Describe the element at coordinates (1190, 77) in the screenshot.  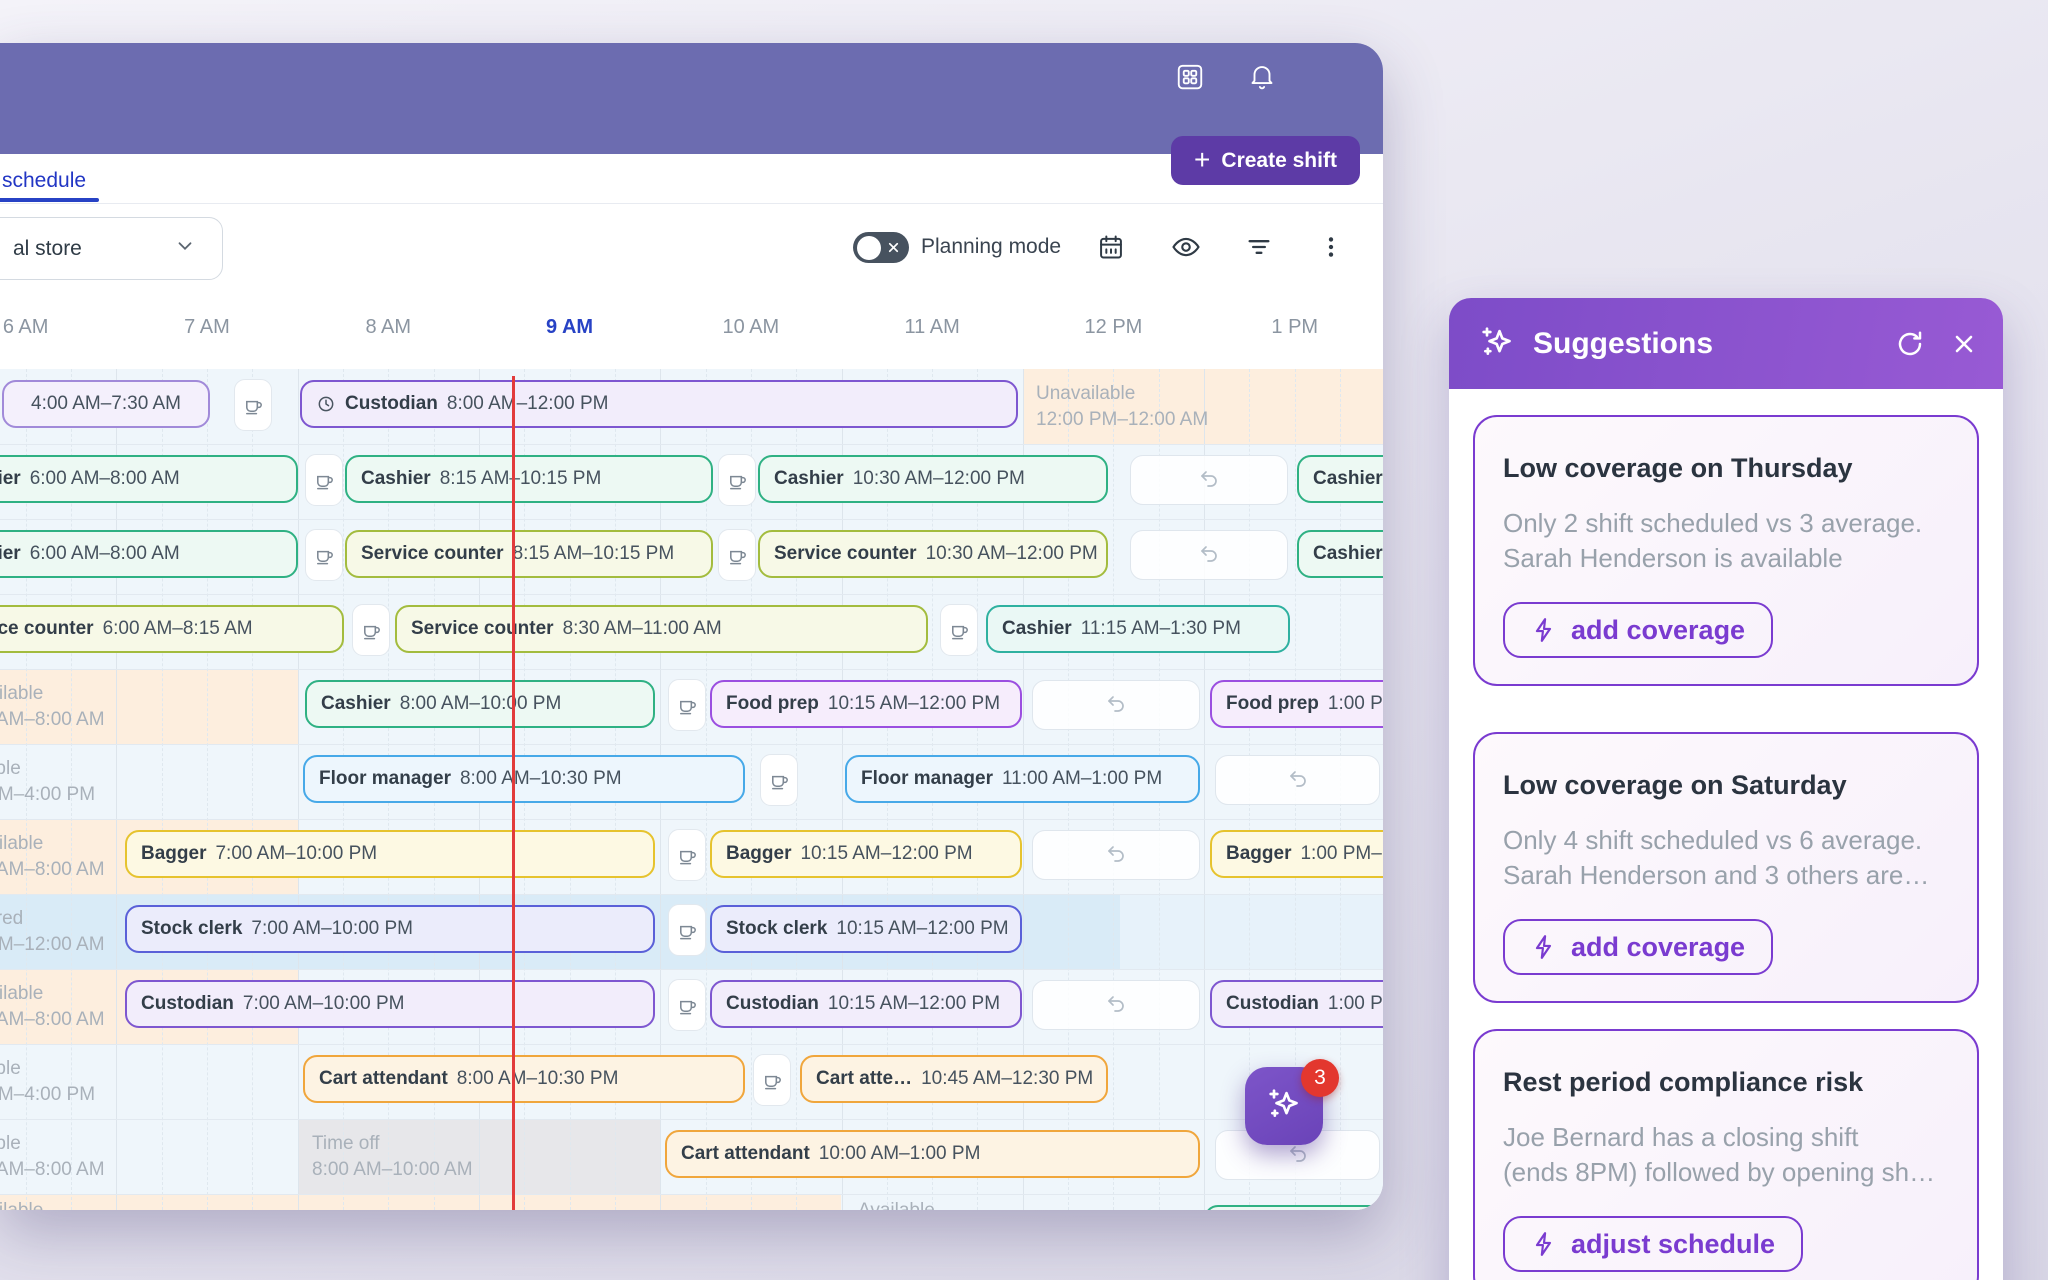
I see `apps-grid-icon` at that location.